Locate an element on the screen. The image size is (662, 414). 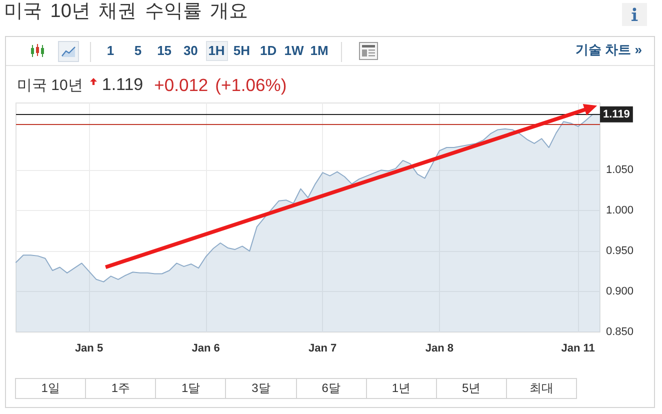
text: 3달 is located at coordinates (261, 388).